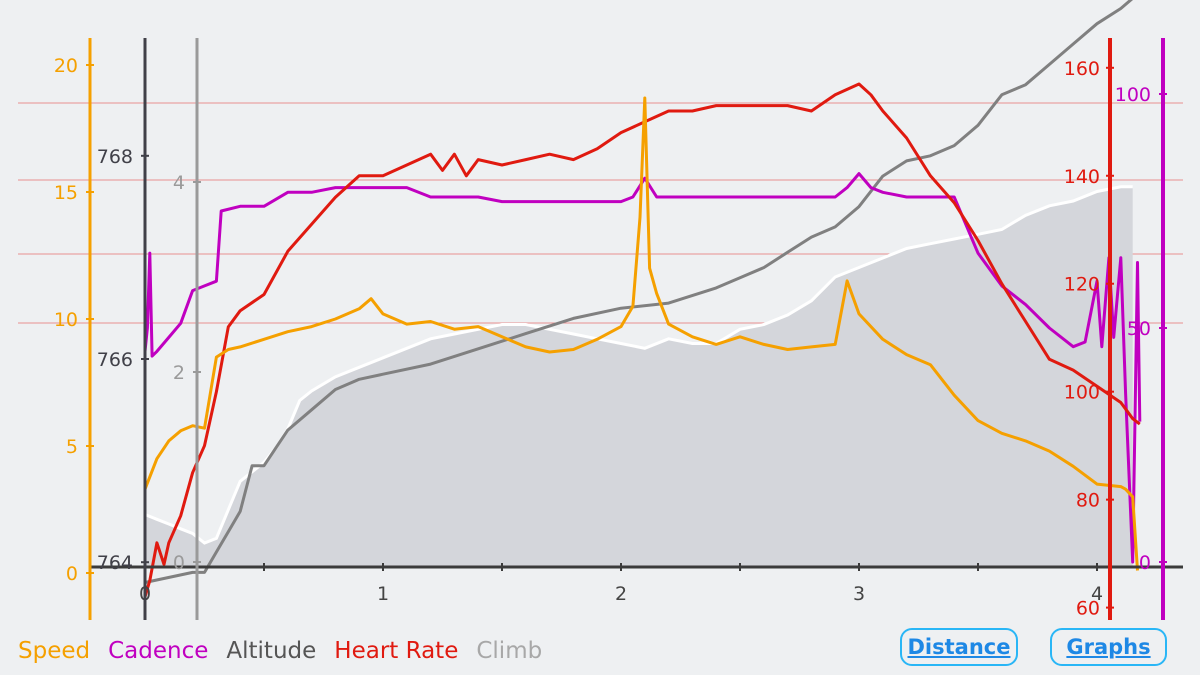  Describe the element at coordinates (271, 651) in the screenshot. I see `legend-altitude: Altitude` at that location.